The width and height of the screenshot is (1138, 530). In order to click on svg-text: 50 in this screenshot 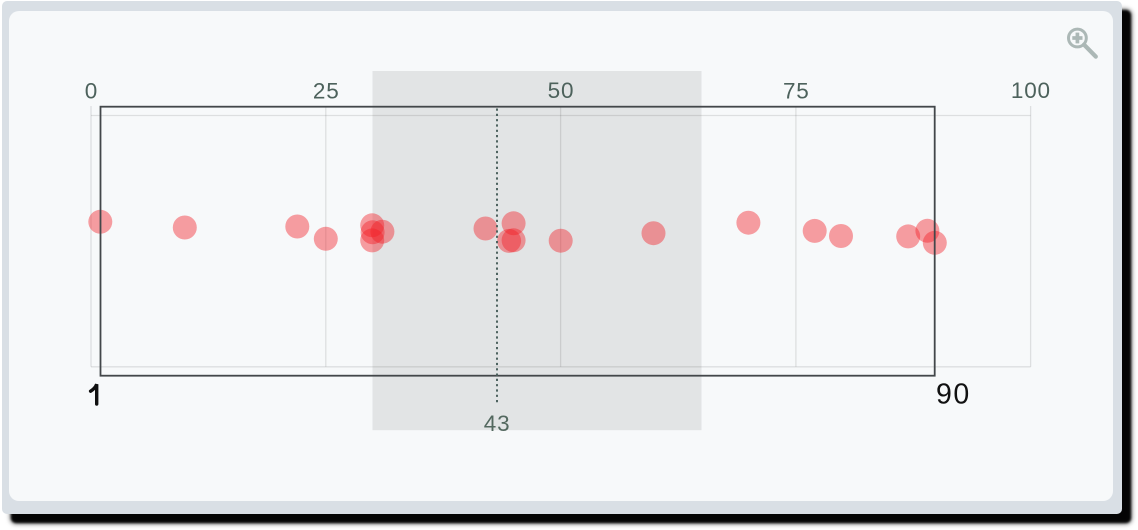, I will do `click(561, 90)`.